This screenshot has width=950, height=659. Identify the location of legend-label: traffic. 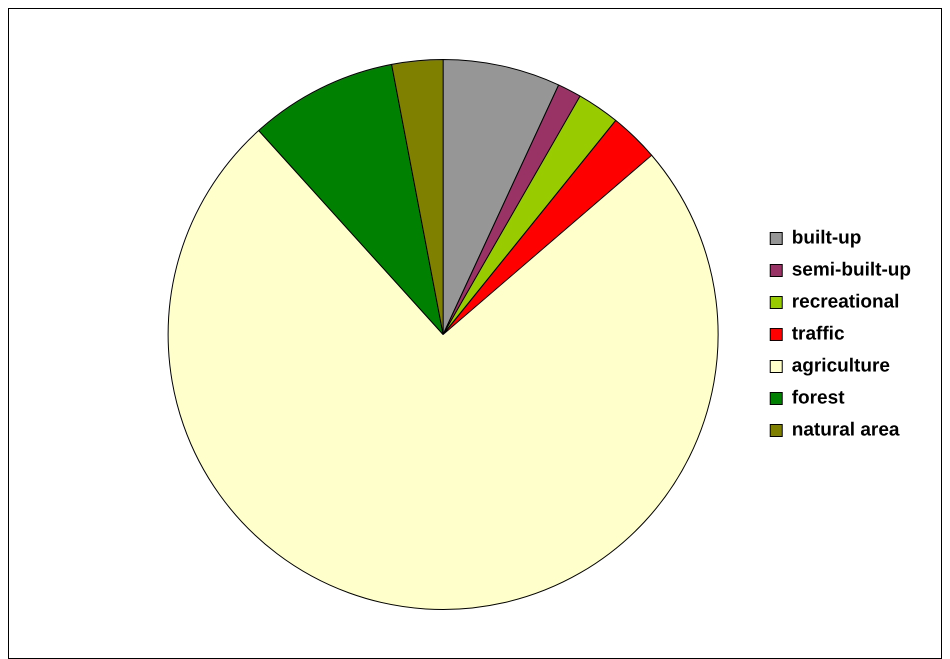
(818, 334).